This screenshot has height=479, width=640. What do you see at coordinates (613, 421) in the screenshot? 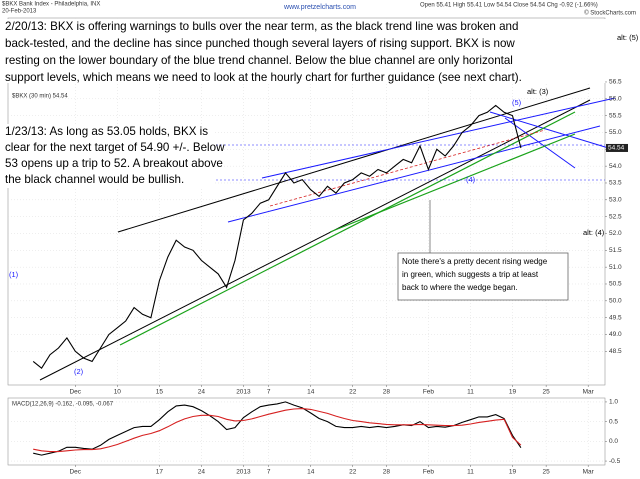
I see `y-tick-label: 0.5` at bounding box center [613, 421].